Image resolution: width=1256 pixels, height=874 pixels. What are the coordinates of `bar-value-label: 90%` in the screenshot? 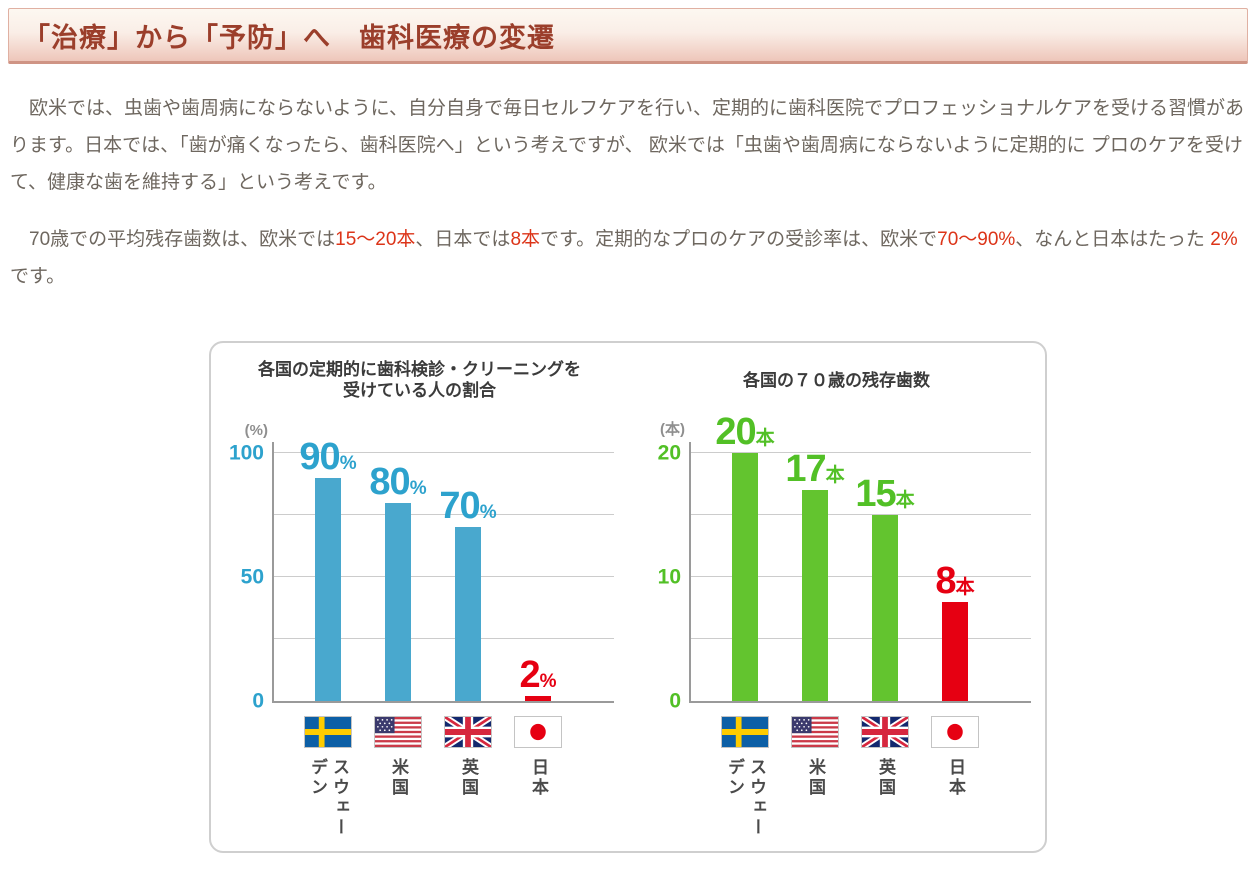 It's located at (328, 457).